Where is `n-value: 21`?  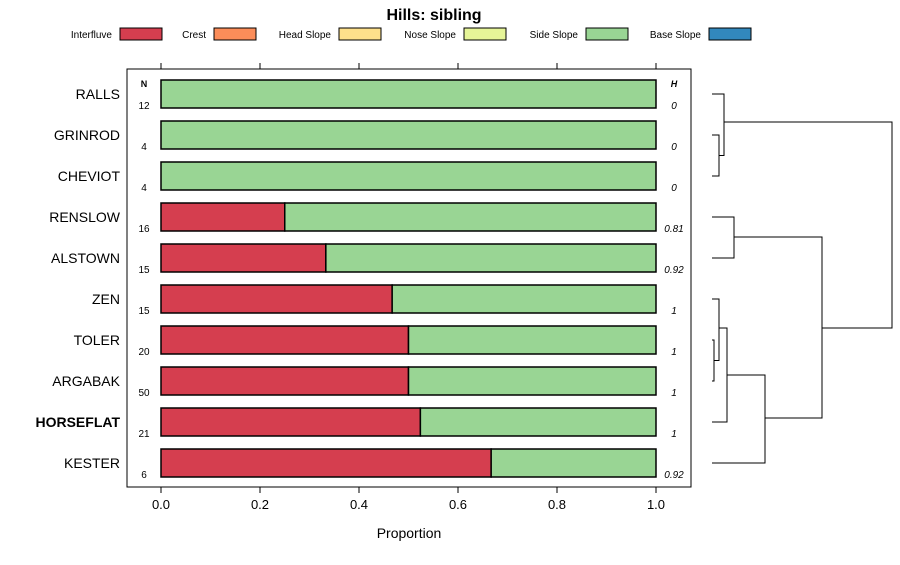
n-value: 21 is located at coordinates (144, 434).